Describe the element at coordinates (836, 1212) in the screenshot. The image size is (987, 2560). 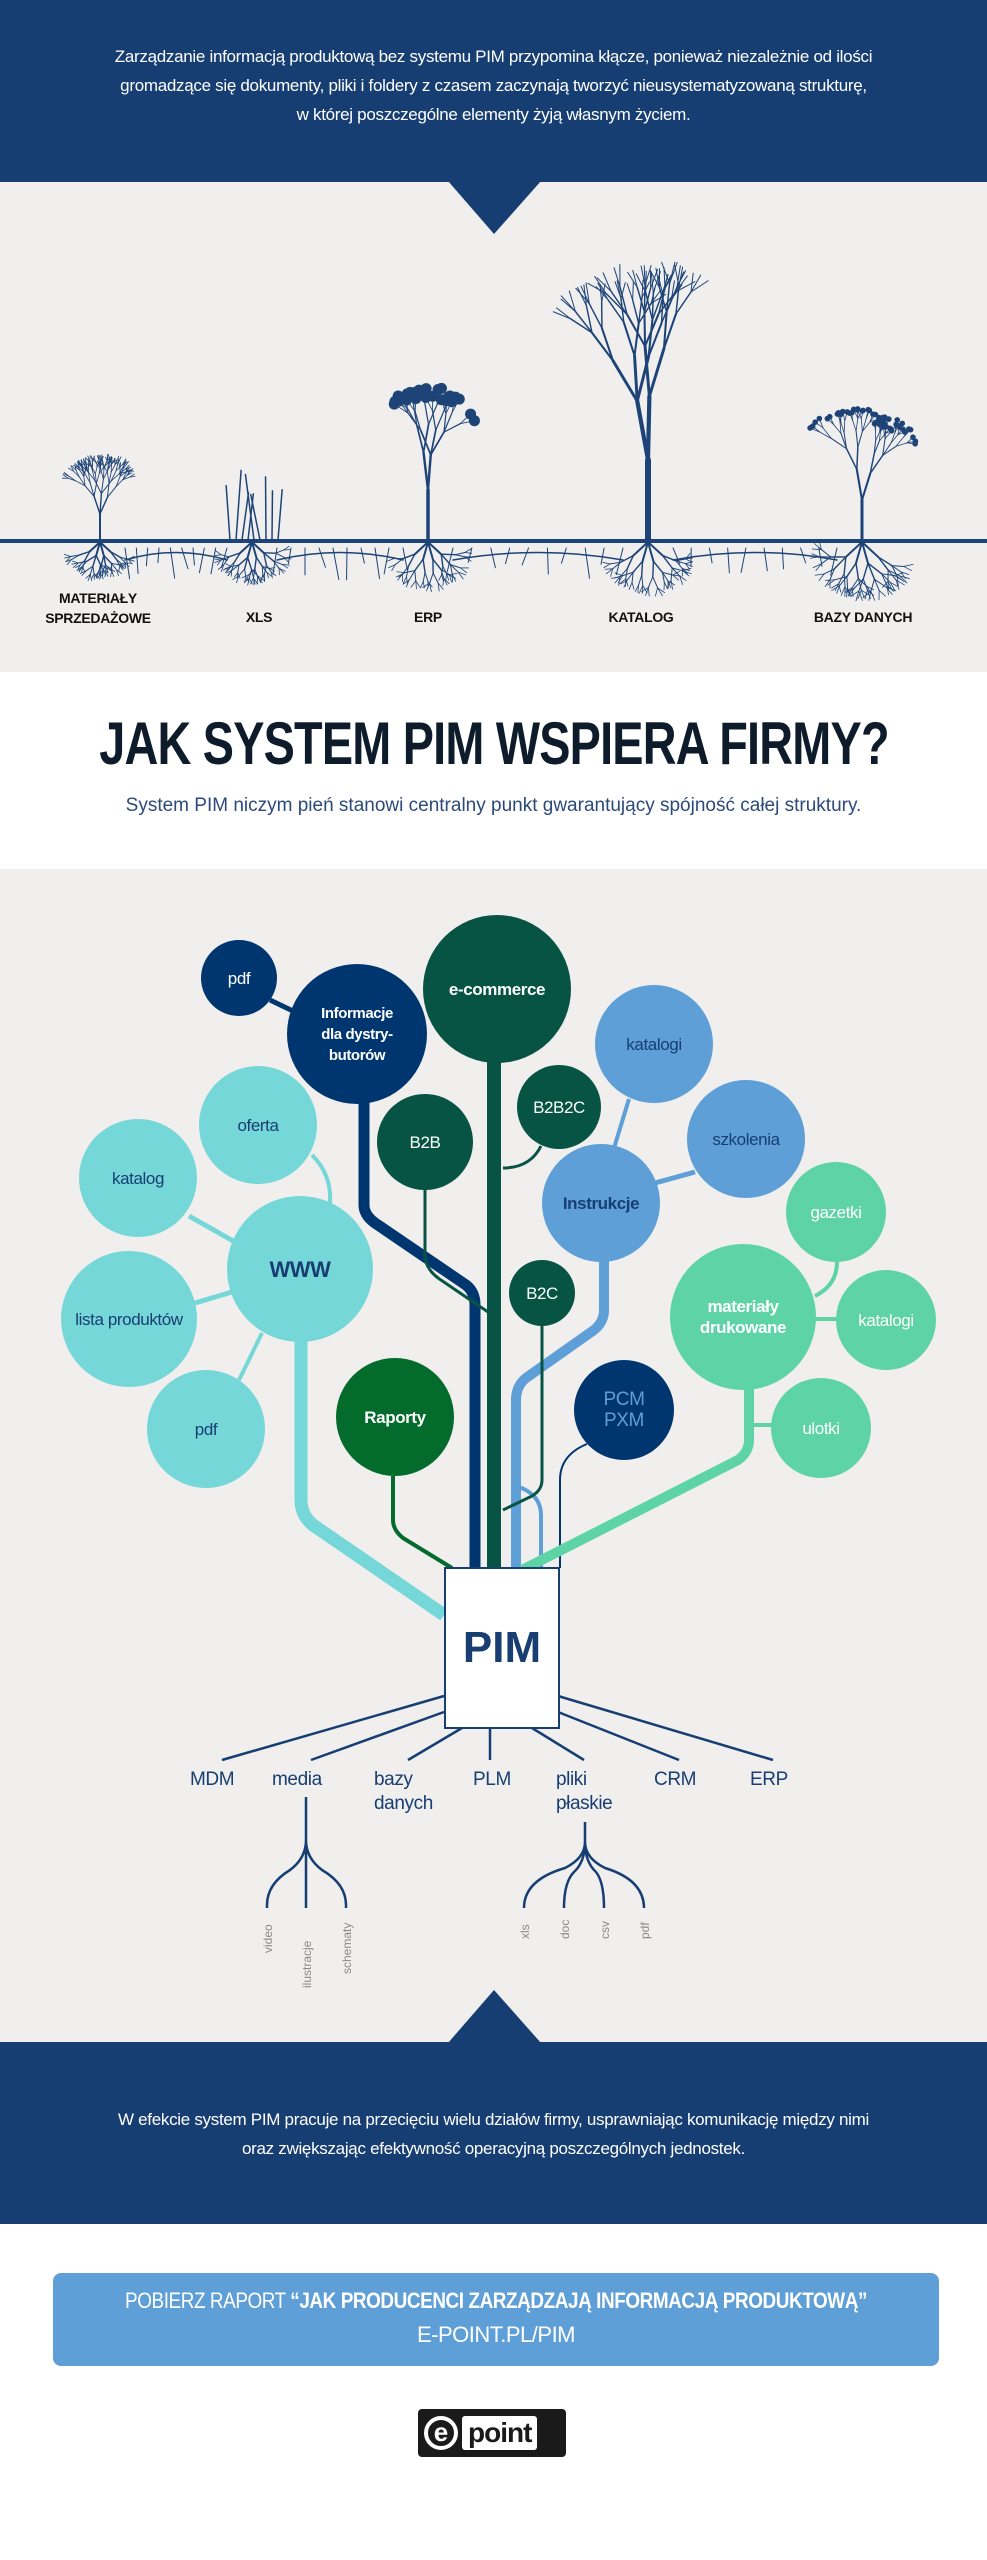
I see `node-gazetki: gazetki` at that location.